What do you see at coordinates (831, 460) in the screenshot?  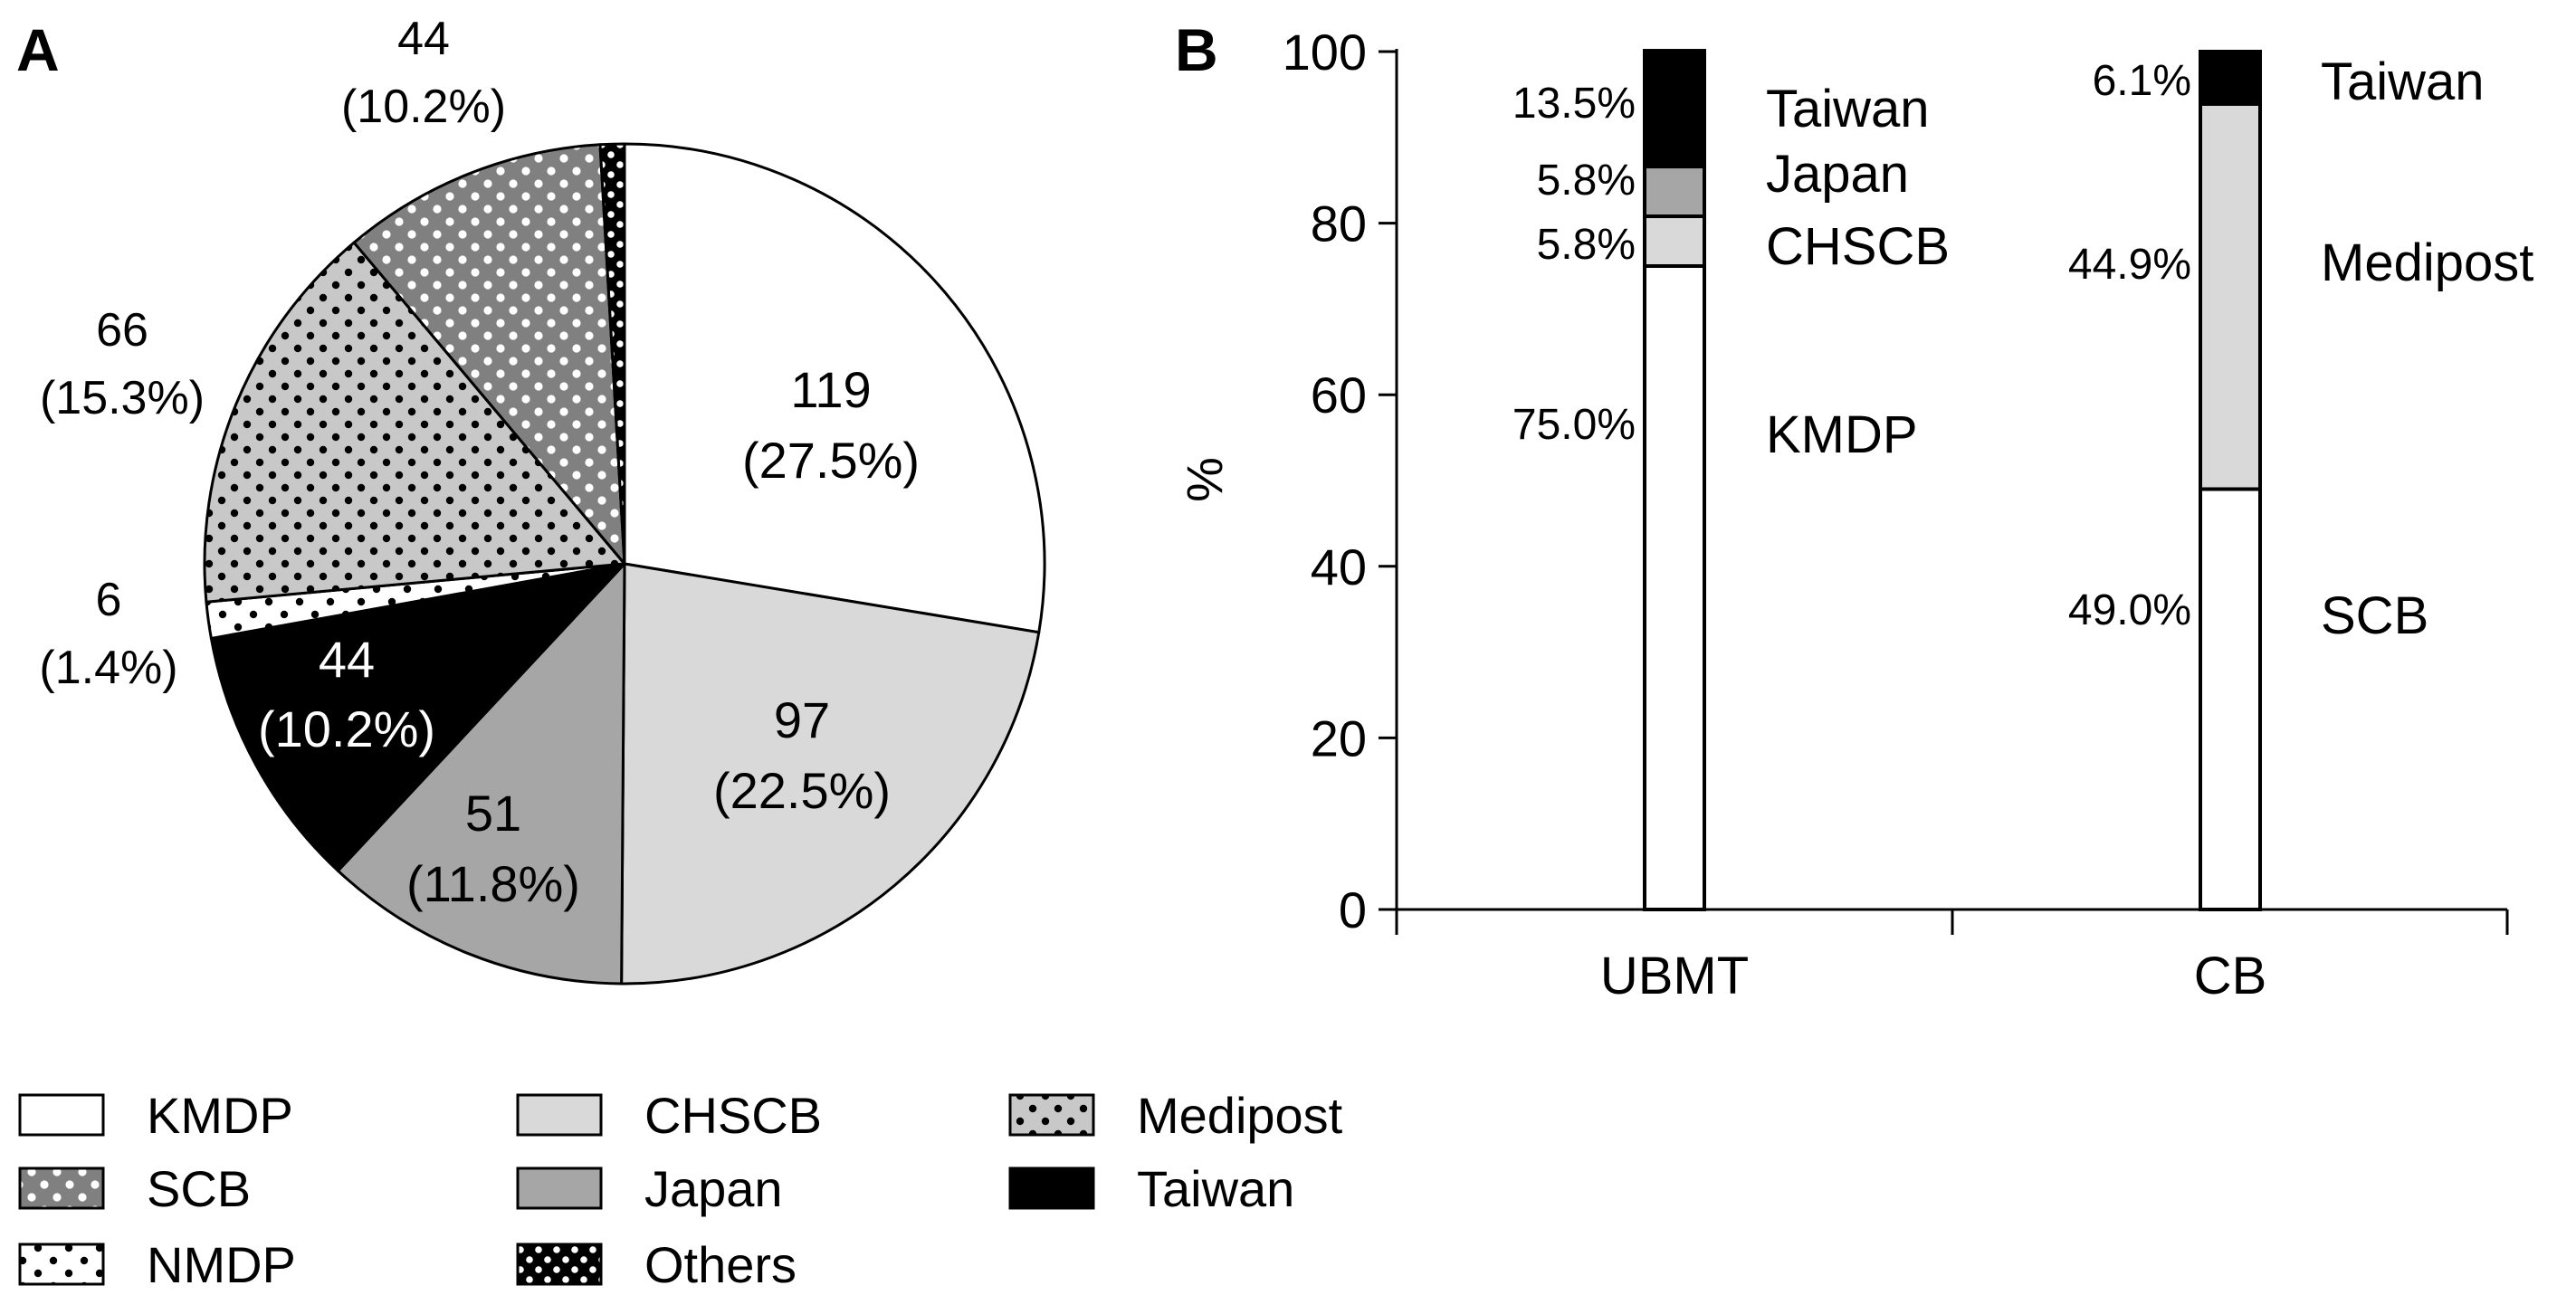 I see `pie-percent-label-kmdp: (27.5%)` at bounding box center [831, 460].